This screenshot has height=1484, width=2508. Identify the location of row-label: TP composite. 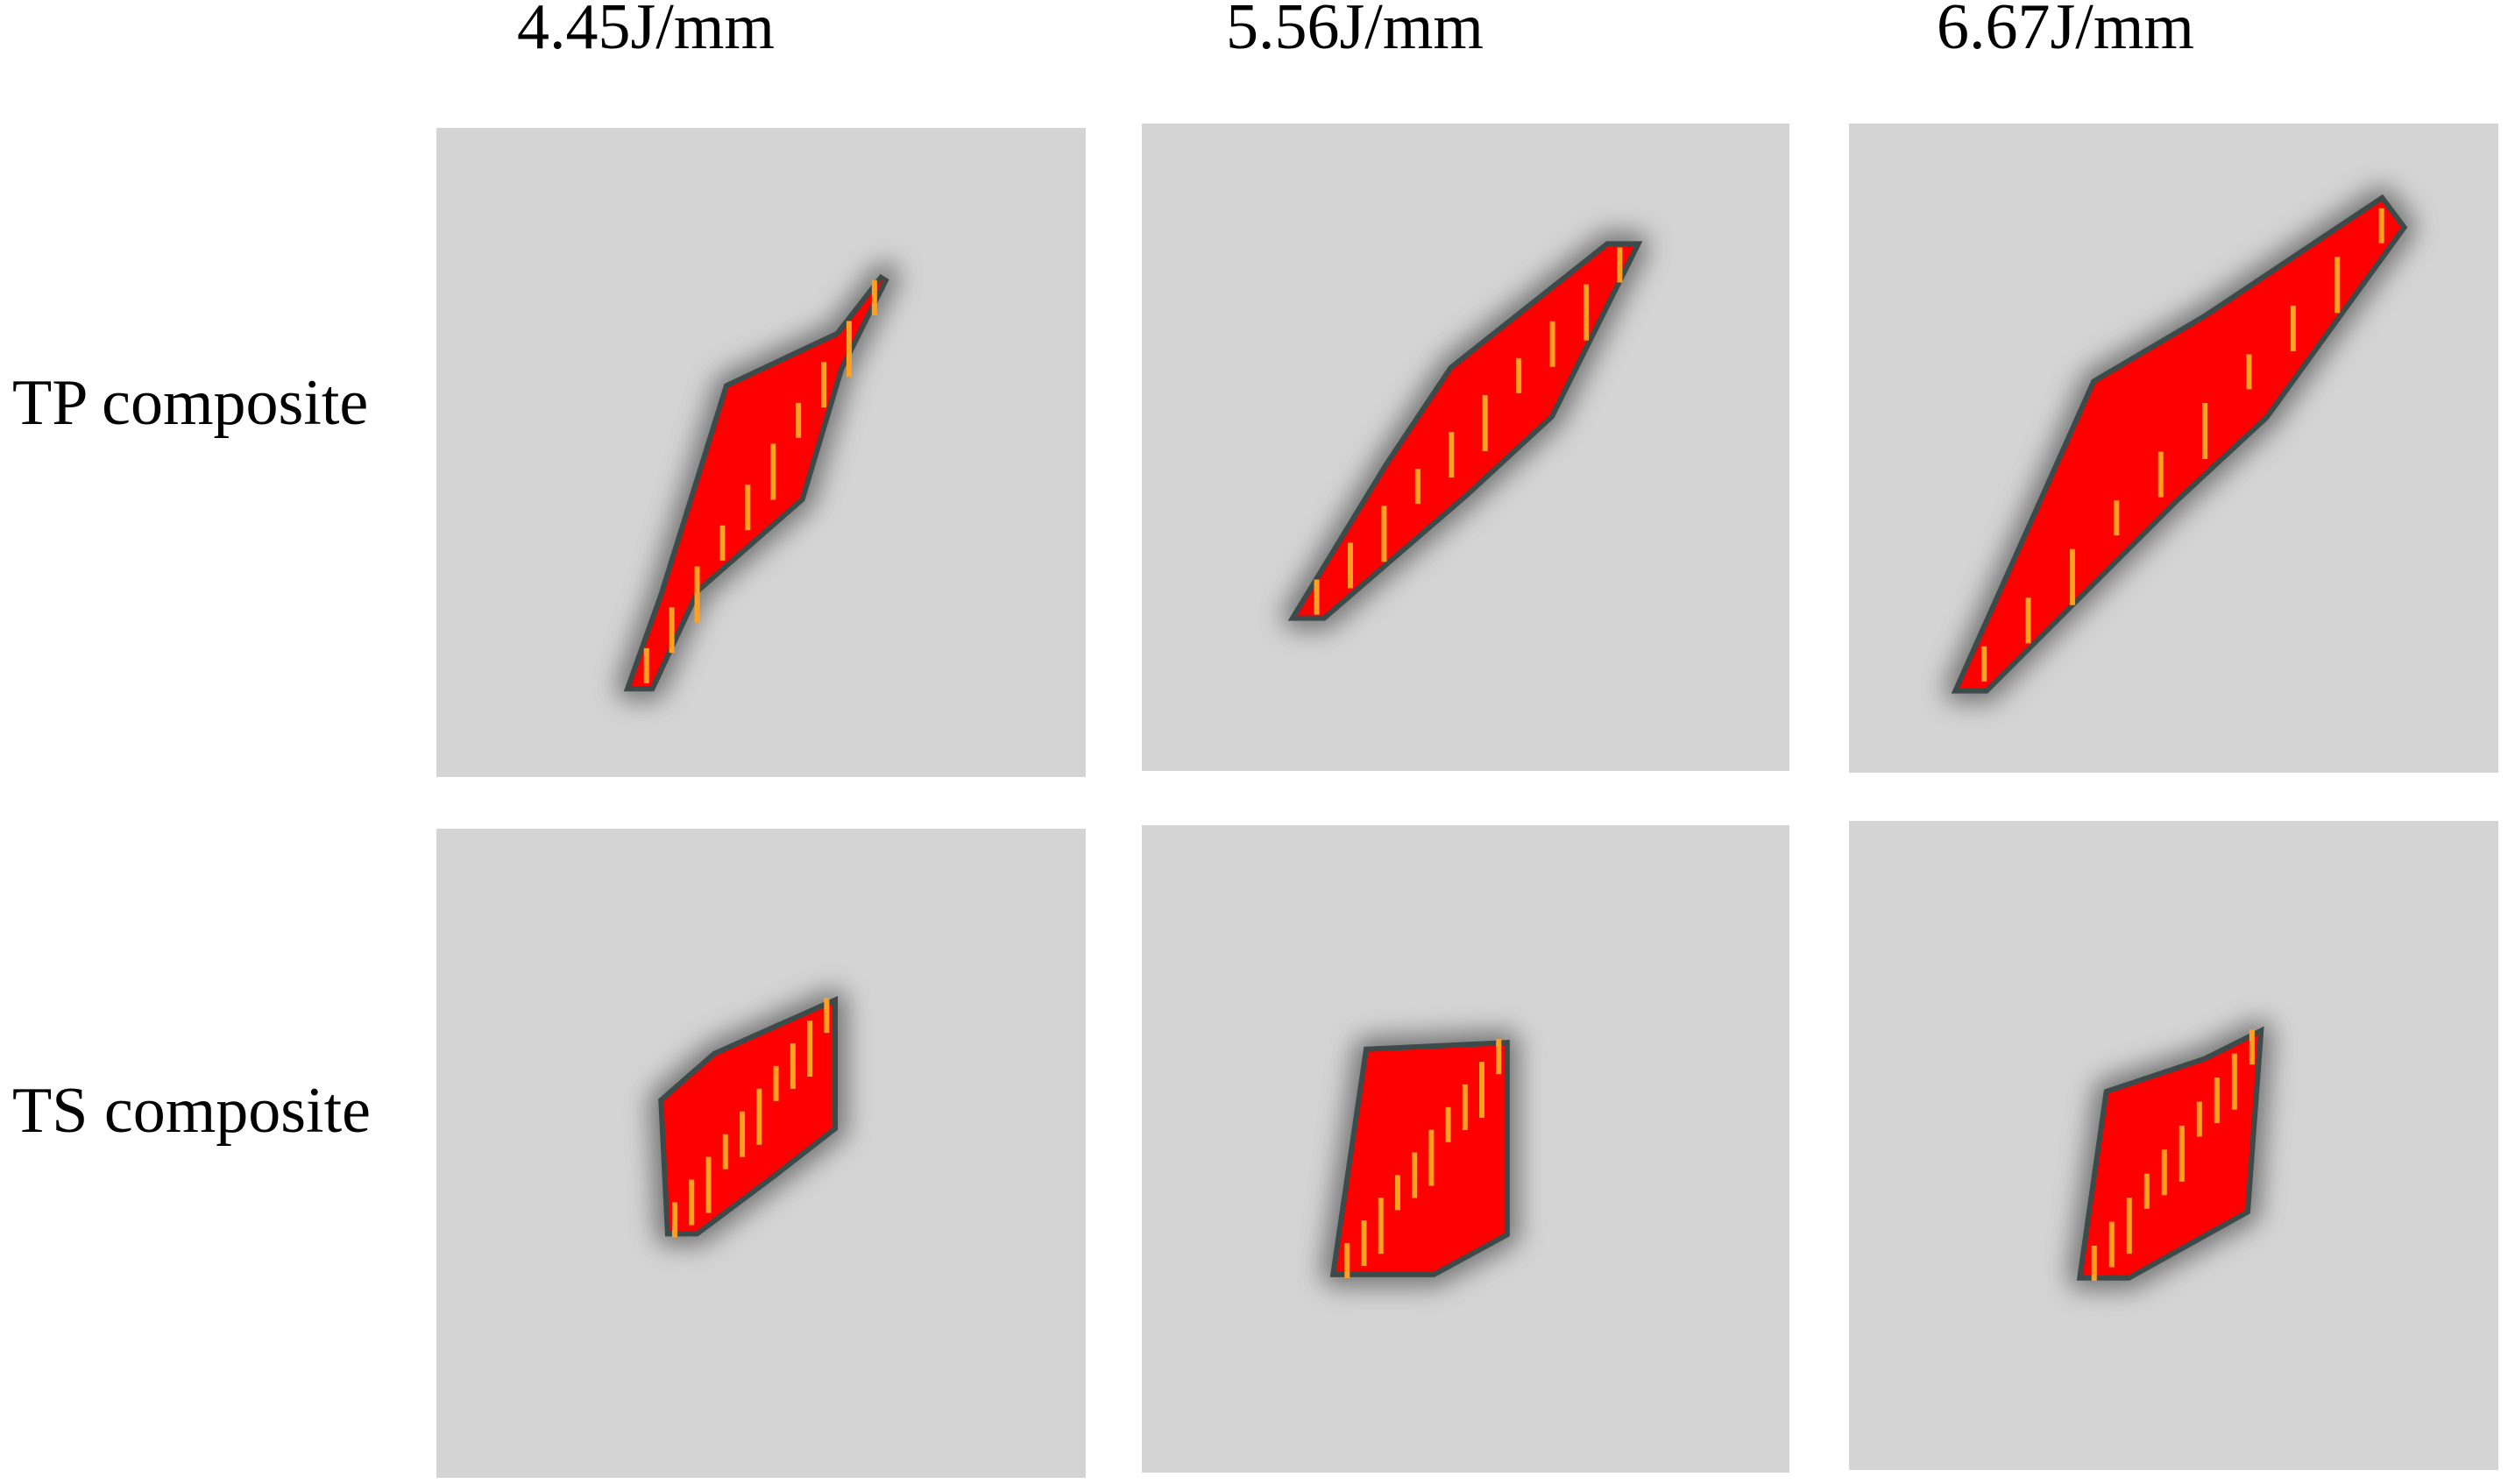
(190, 403).